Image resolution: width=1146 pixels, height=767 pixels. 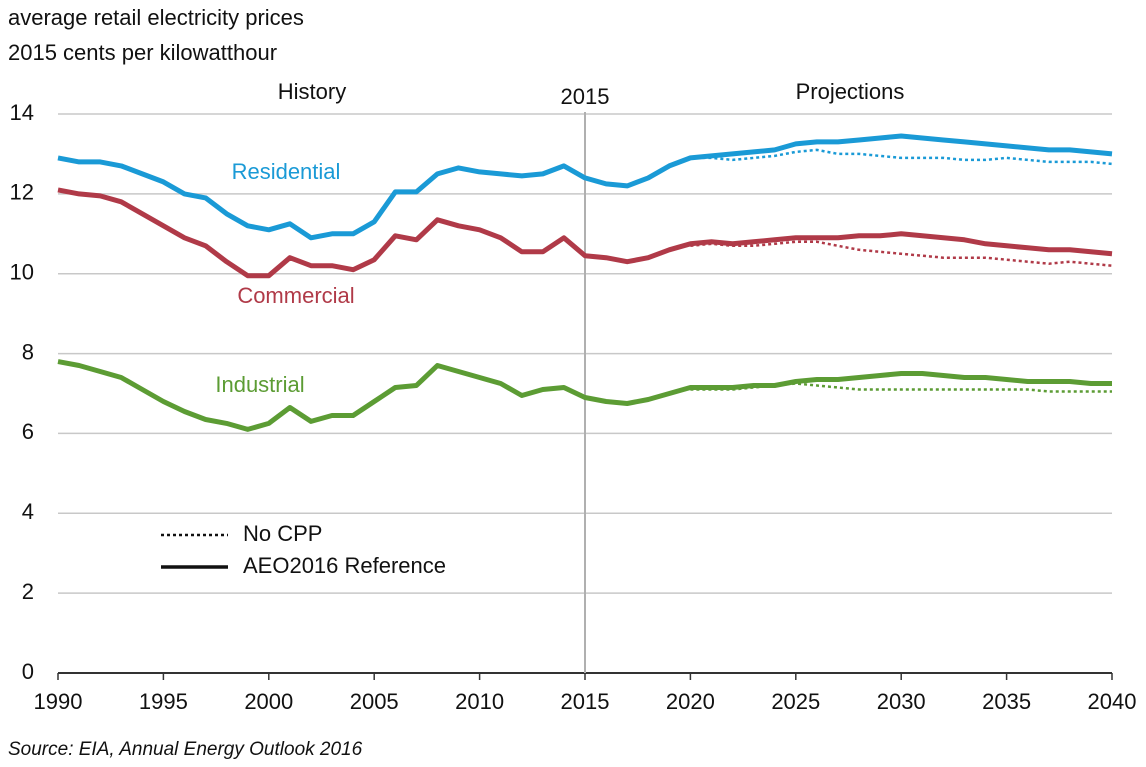 What do you see at coordinates (850, 91) in the screenshot?
I see `annotation: Projections` at bounding box center [850, 91].